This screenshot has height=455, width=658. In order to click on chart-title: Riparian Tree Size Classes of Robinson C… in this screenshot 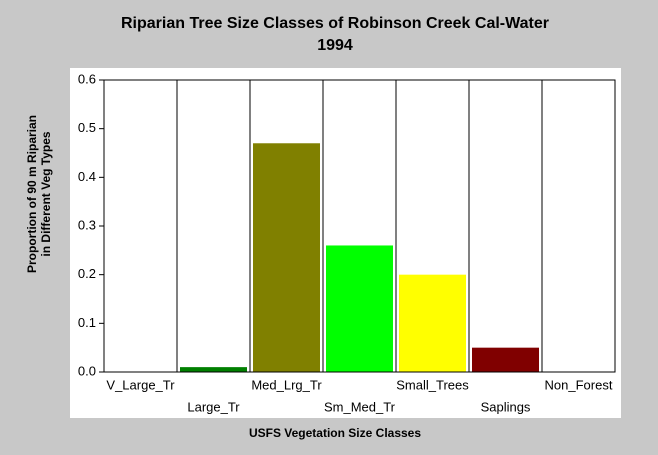, I will do `click(335, 23)`.